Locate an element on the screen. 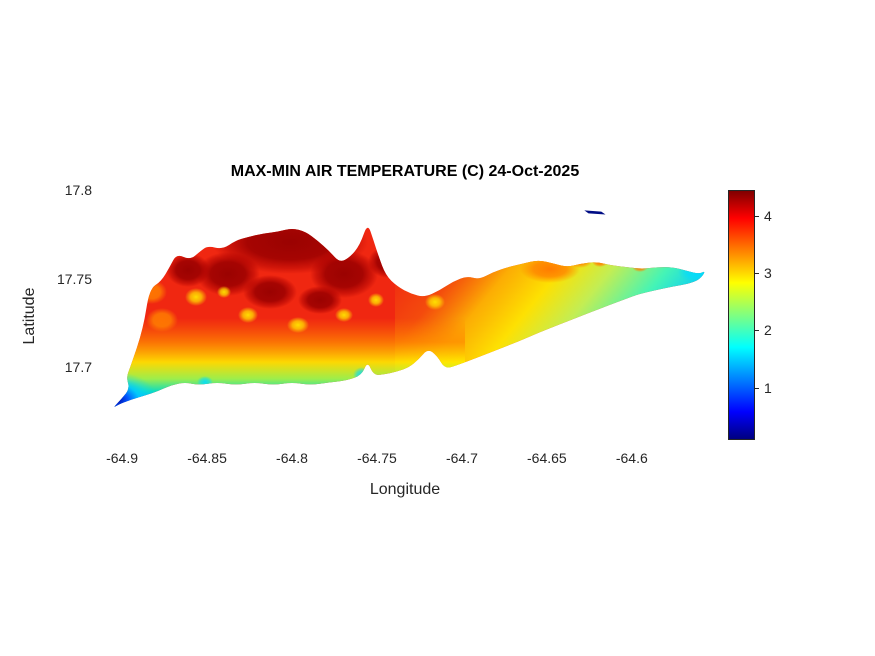 This screenshot has width=875, height=656. colorbar-gradient is located at coordinates (741, 315).